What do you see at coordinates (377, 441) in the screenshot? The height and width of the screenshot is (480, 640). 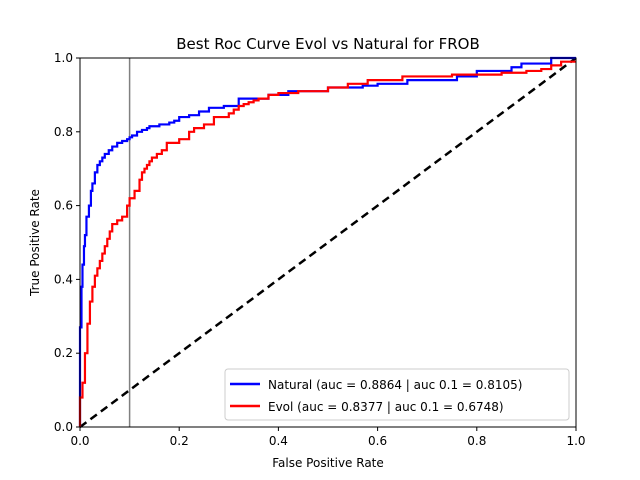 I see `x-tick-label: 0.6` at bounding box center [377, 441].